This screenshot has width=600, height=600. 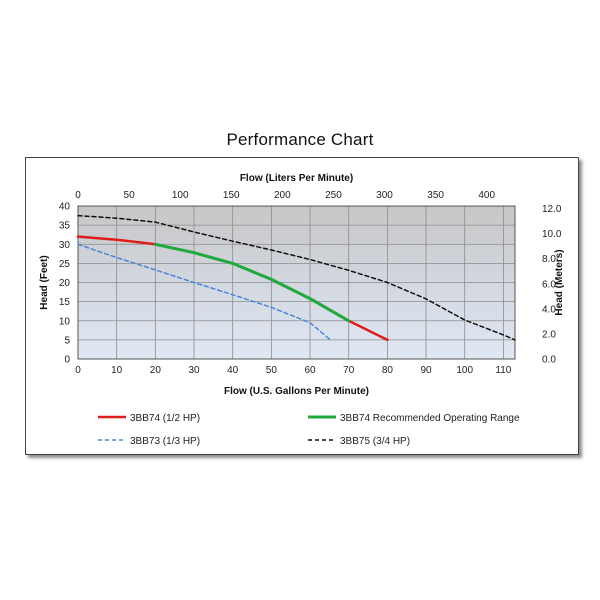 I want to click on x-tick-label: 40, so click(x=233, y=370).